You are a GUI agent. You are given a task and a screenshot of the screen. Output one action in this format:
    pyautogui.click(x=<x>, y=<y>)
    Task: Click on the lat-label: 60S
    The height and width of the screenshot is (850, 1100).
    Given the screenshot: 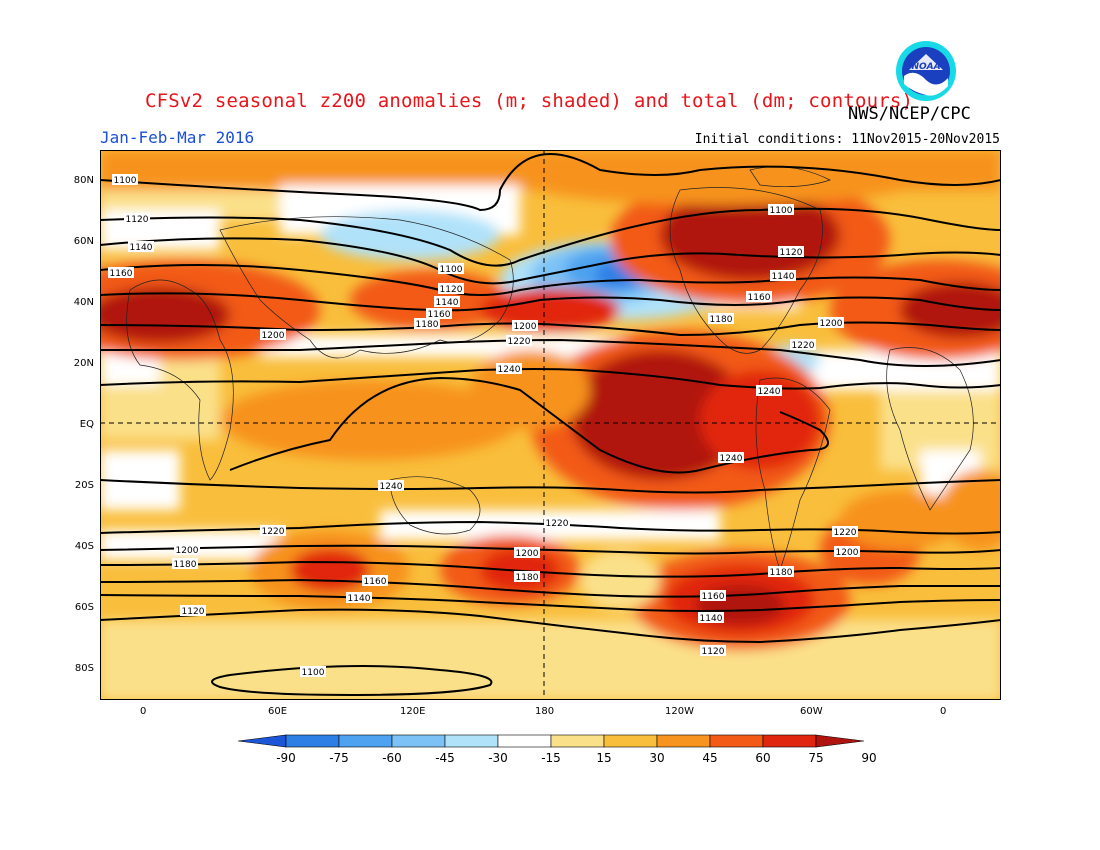 What is the action you would take?
    pyautogui.click(x=84, y=607)
    